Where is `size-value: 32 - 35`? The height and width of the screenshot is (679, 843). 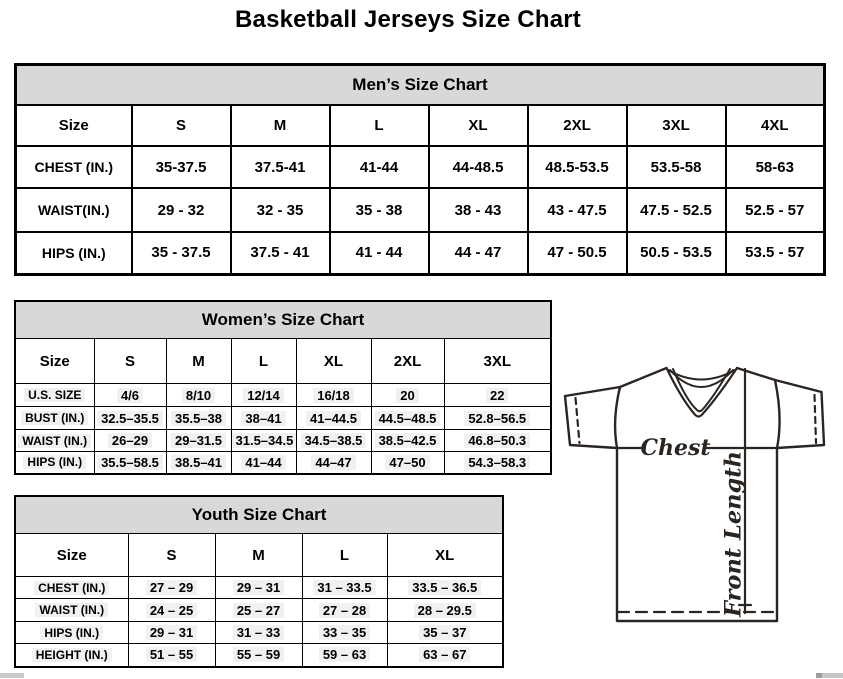
size-value: 32 - 35 is located at coordinates (280, 210).